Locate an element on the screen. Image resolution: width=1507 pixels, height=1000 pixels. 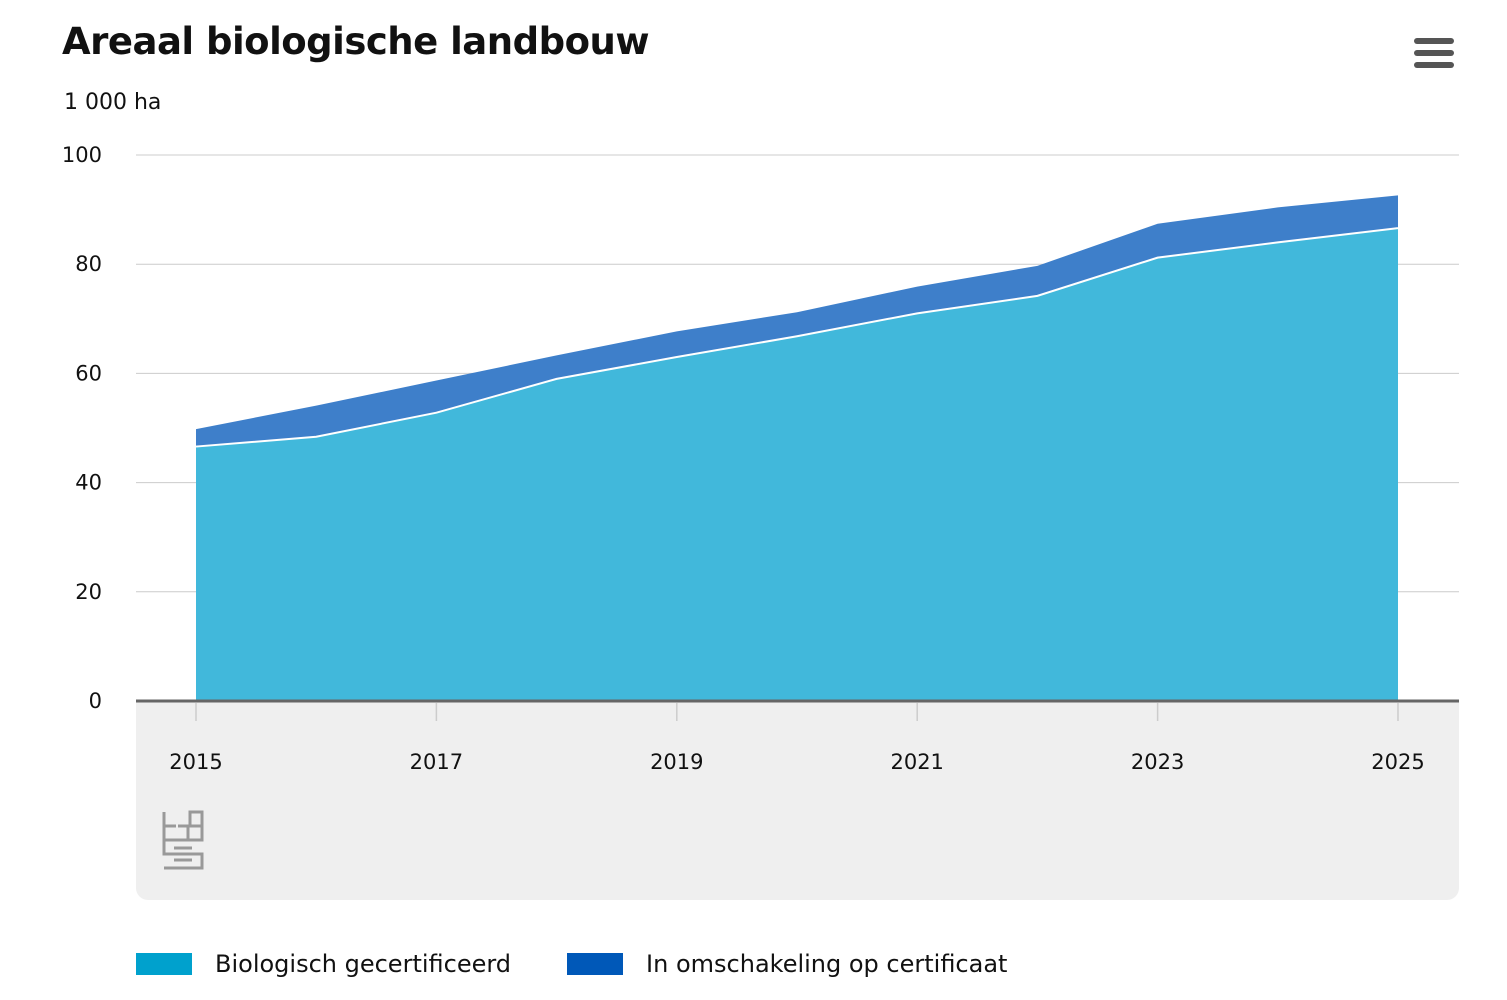
hamburger-menu-icon is located at coordinates (1434, 55).